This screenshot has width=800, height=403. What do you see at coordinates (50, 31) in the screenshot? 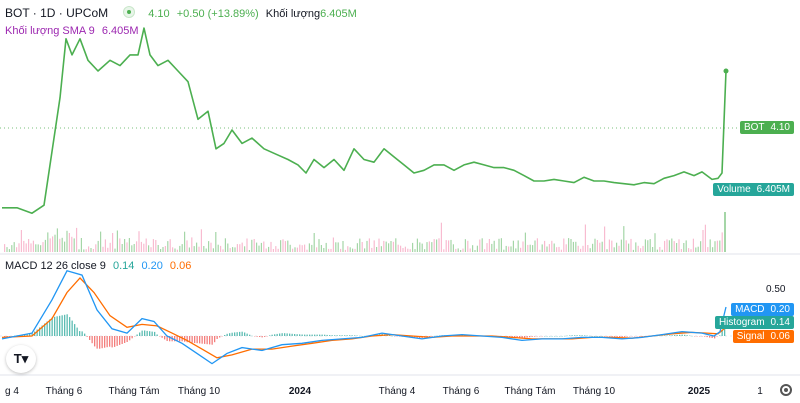
I see `sma-label: Khối lượng SMA 9` at bounding box center [50, 31].